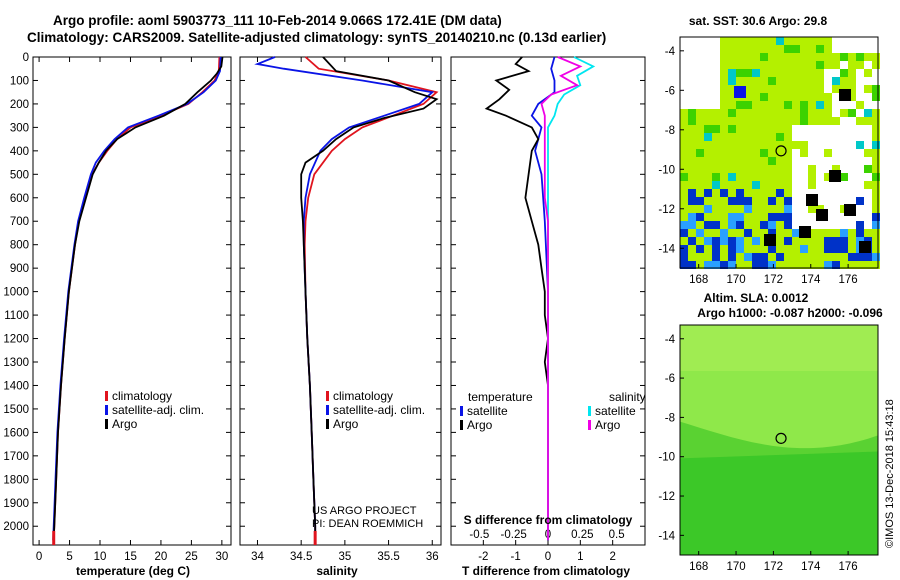  I want to click on difference-xlabel2: S difference from climatology, so click(548, 520).